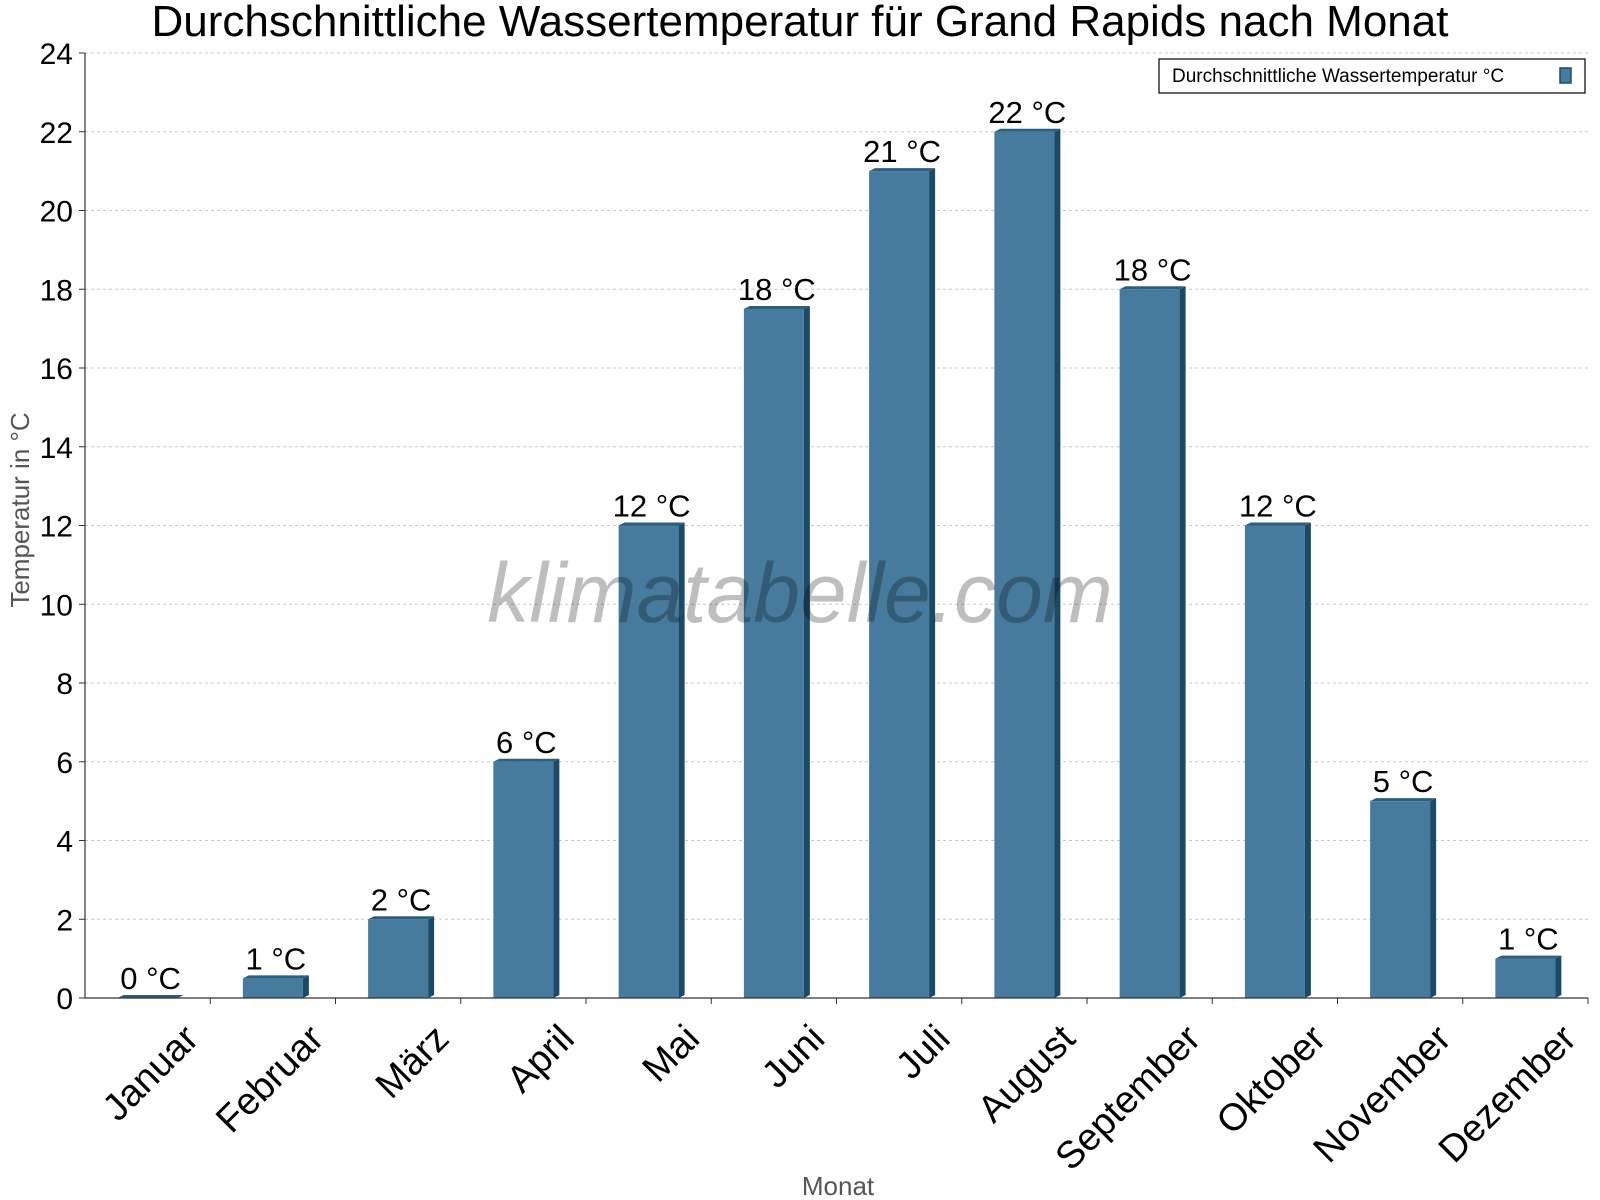 Image resolution: width=1600 pixels, height=1200 pixels. What do you see at coordinates (56, 527) in the screenshot?
I see `y-tick-label: 12` at bounding box center [56, 527].